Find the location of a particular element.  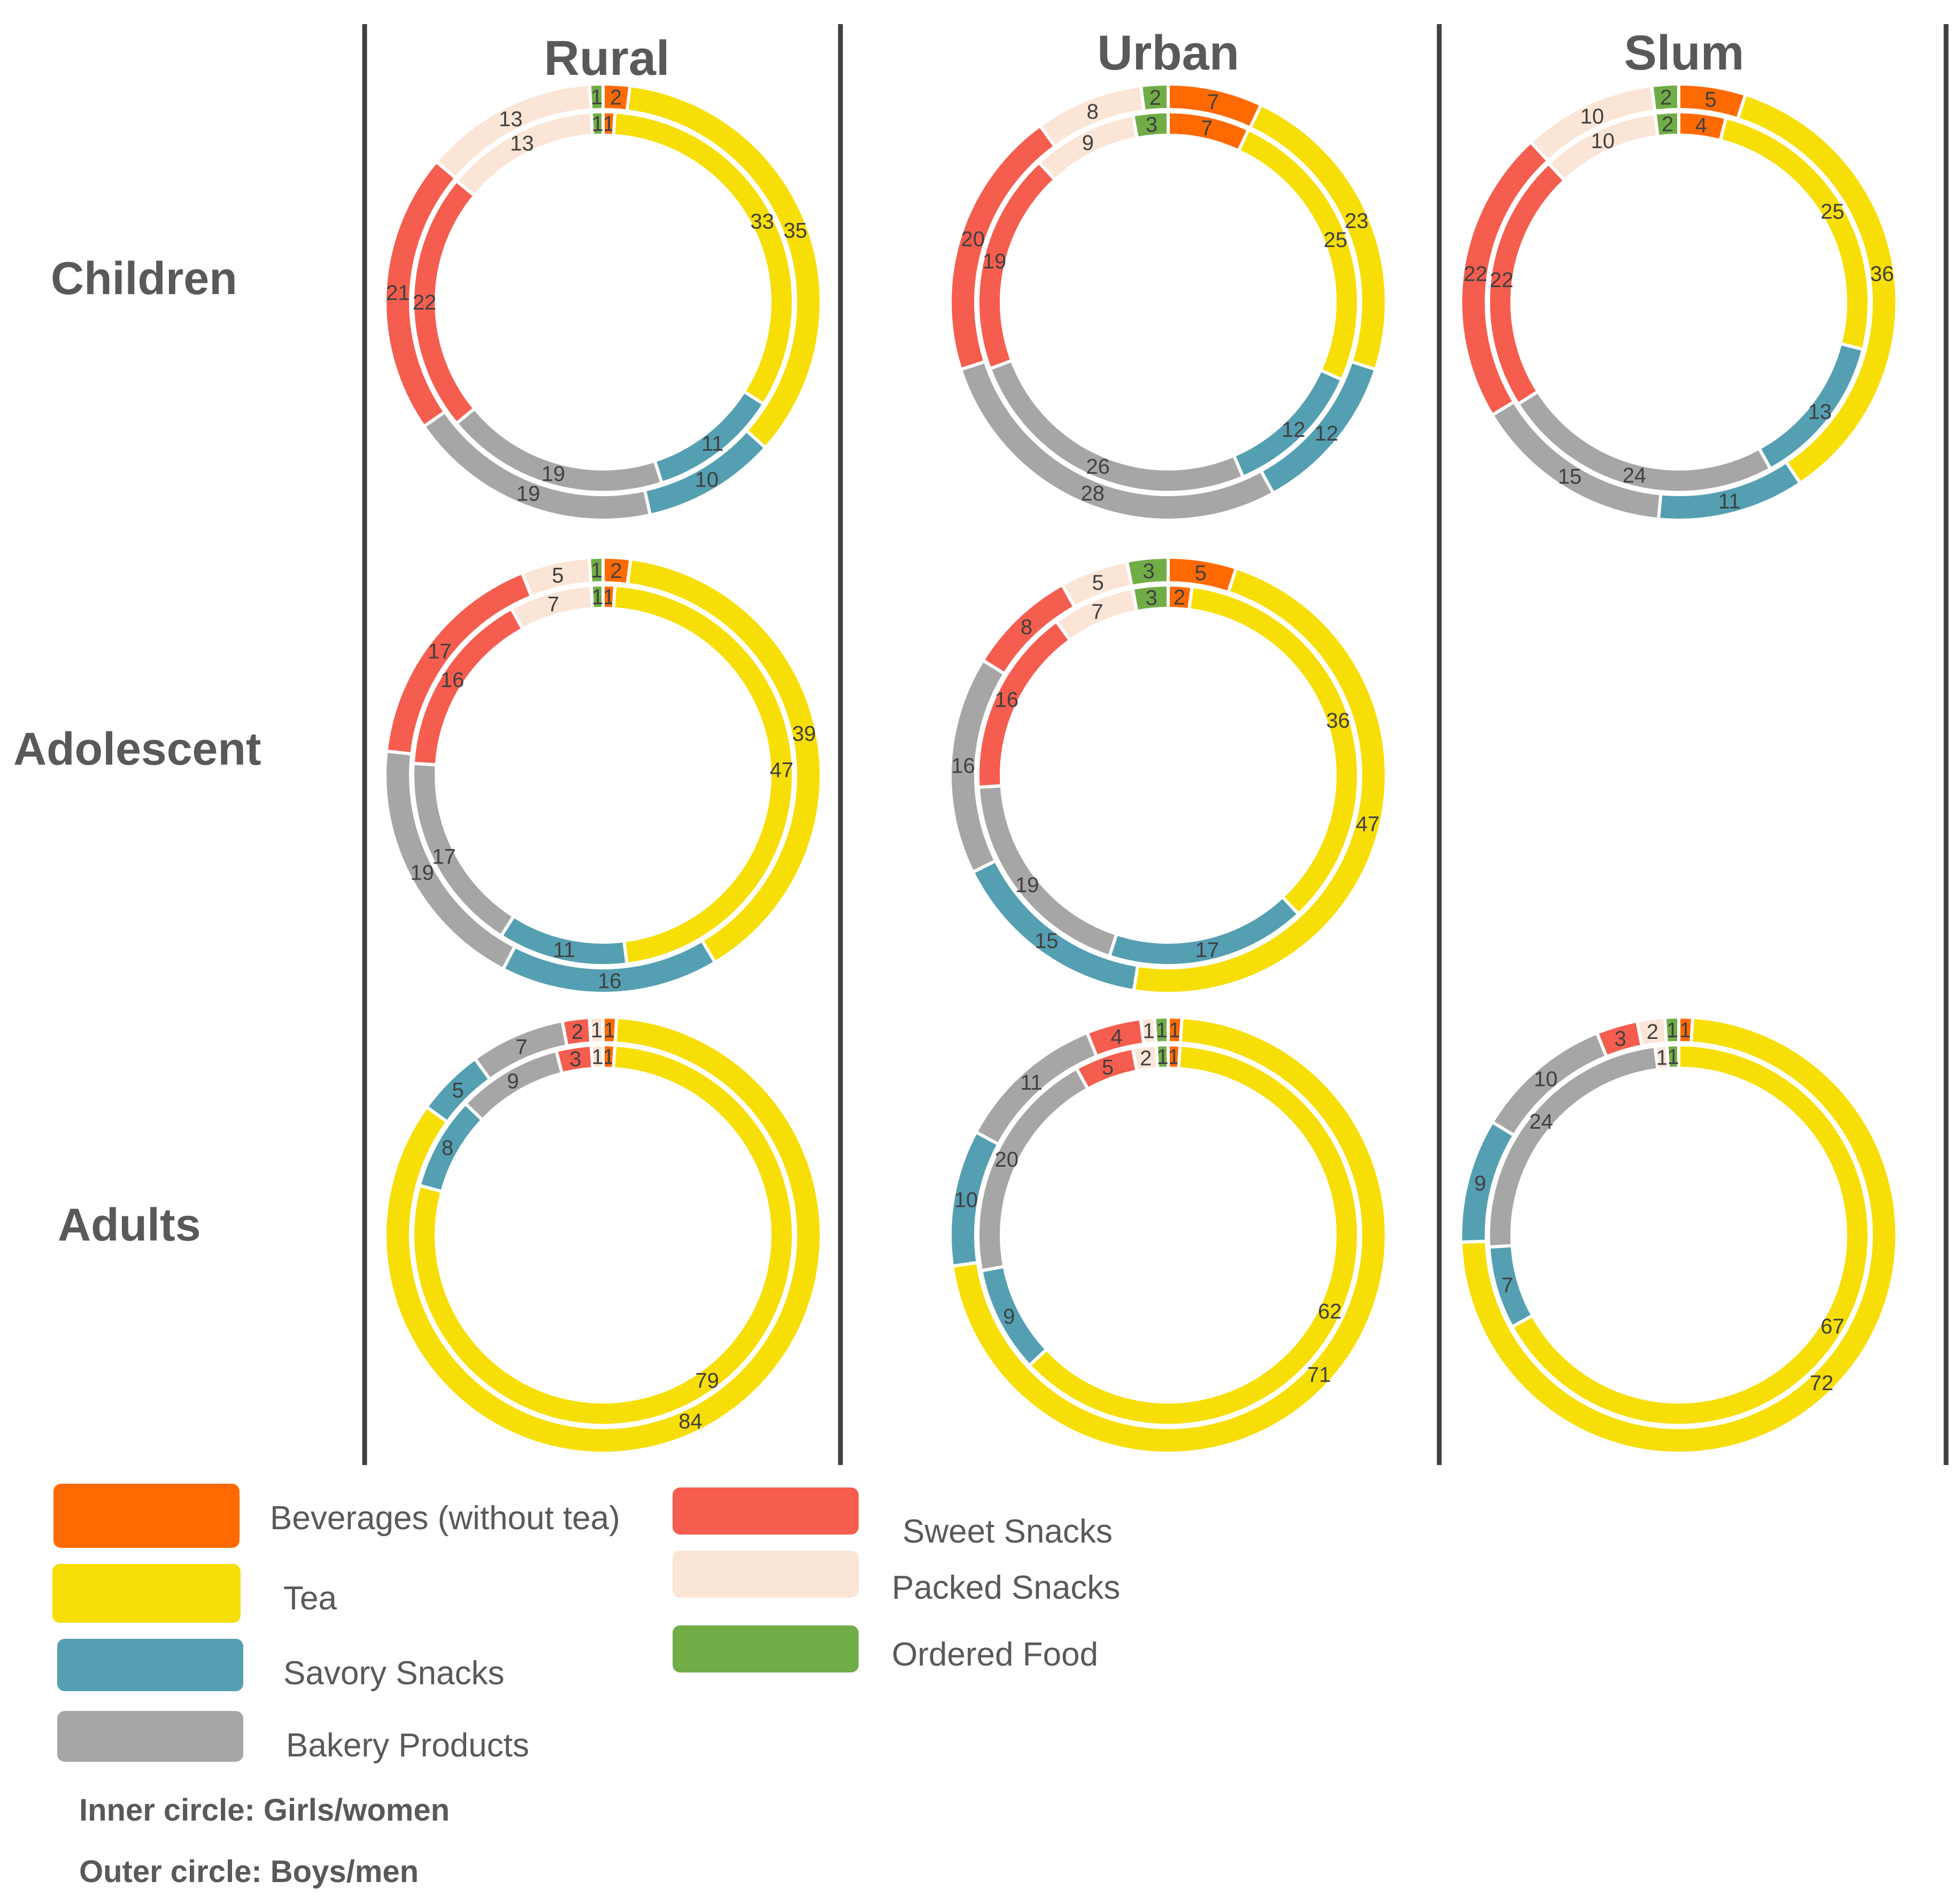

rural-adolescent-outer-label-ordered-food: 1 is located at coordinates (597, 570).